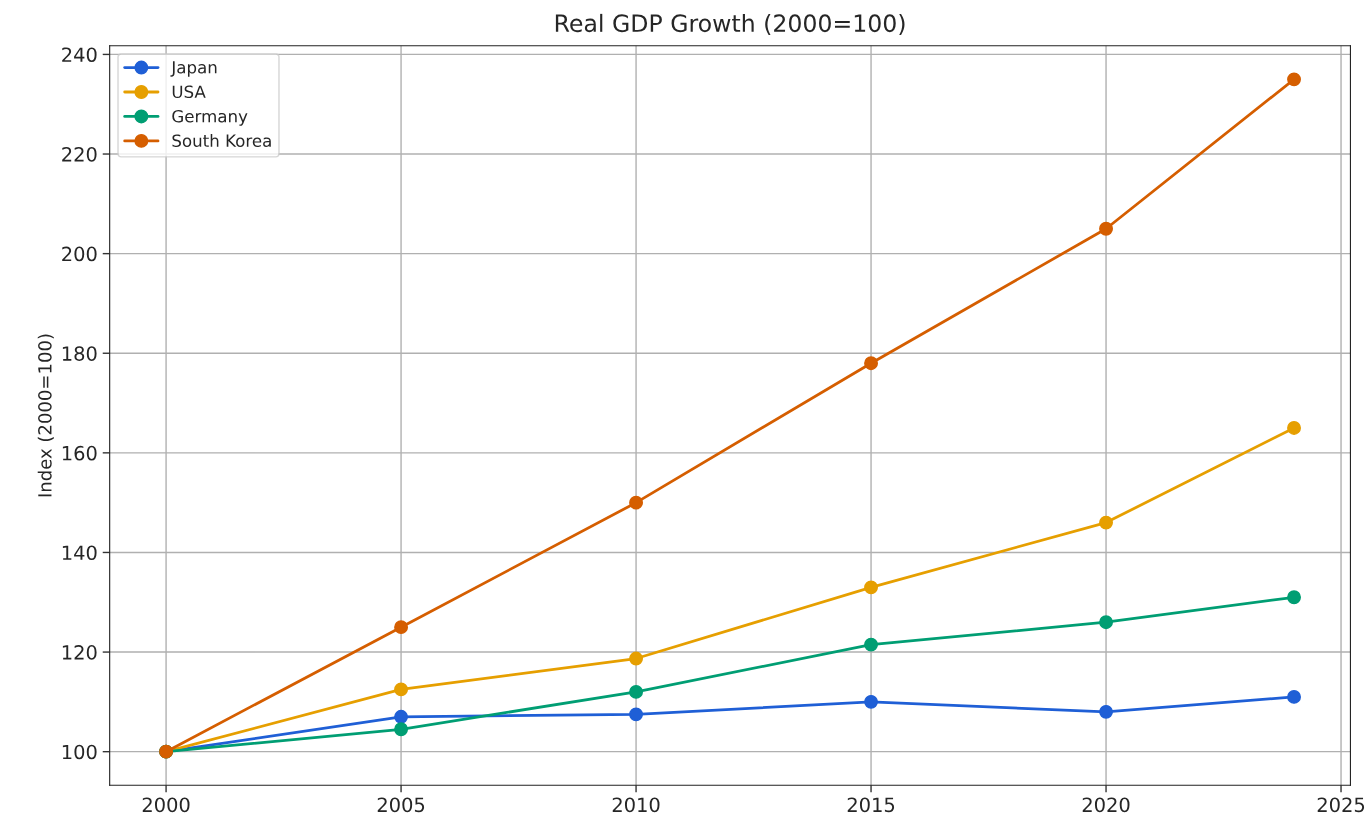 The image size is (1371, 831). I want to click on x-tick-label: 2005, so click(401, 805).